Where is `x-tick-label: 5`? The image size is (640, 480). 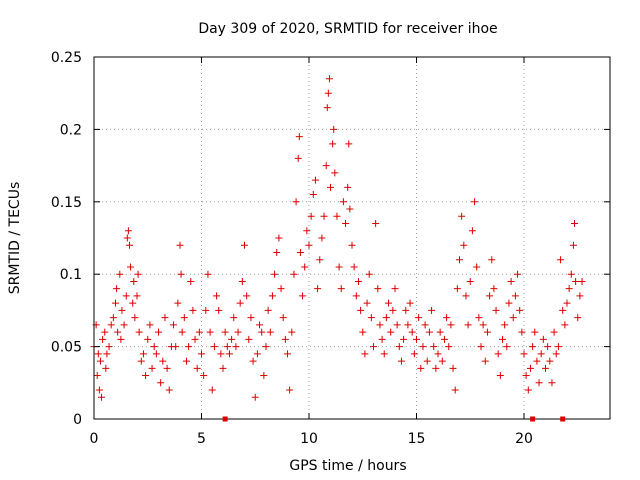 x-tick-label: 5 is located at coordinates (201, 439).